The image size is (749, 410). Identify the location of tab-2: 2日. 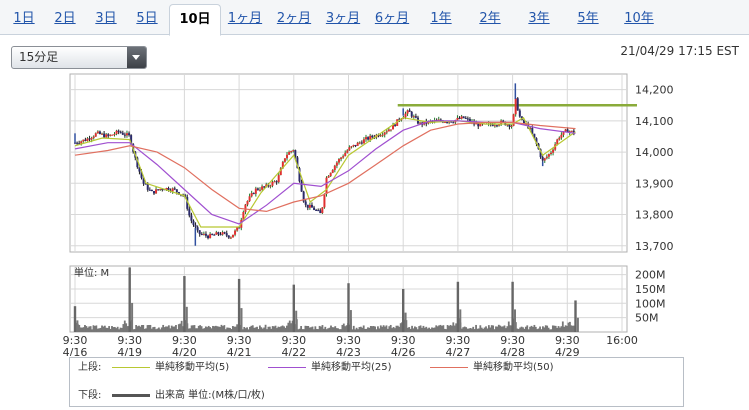
(65, 18).